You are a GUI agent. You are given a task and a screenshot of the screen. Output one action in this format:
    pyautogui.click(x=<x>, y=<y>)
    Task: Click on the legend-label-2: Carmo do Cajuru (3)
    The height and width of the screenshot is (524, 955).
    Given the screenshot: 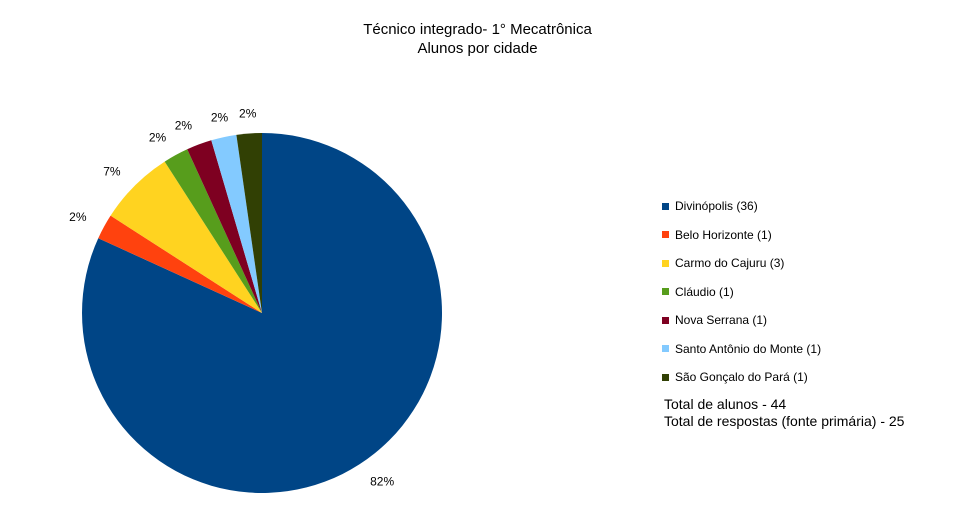 What is the action you would take?
    pyautogui.click(x=730, y=263)
    